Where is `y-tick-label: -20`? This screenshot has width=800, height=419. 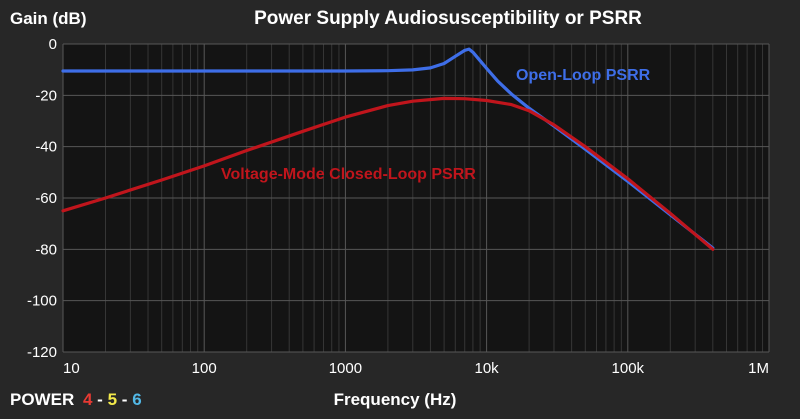
y-tick-label: -20 is located at coordinates (46, 95).